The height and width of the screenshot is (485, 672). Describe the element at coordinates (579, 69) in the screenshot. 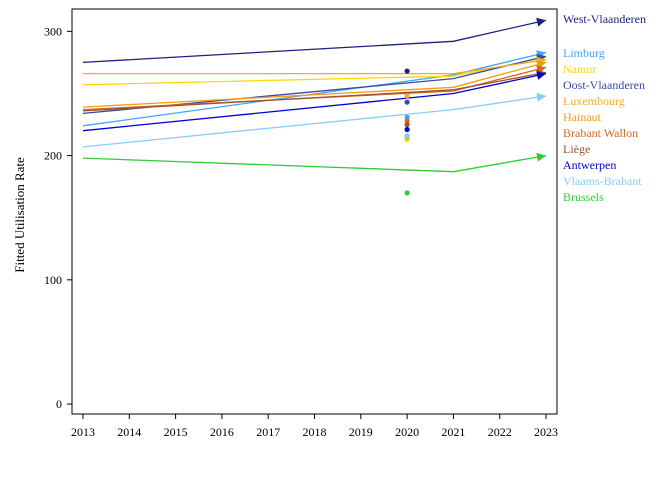

I see `legend-entry: Namur` at that location.